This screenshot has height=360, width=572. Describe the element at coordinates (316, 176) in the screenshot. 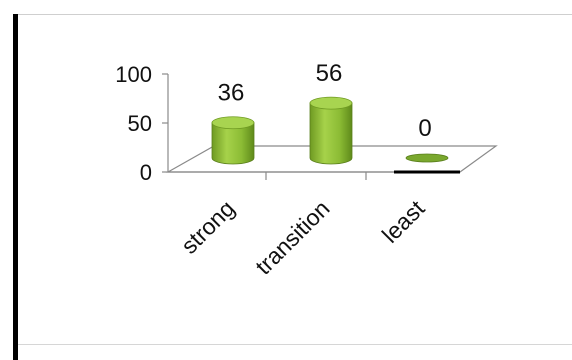

I see `x-axis-ticks` at that location.